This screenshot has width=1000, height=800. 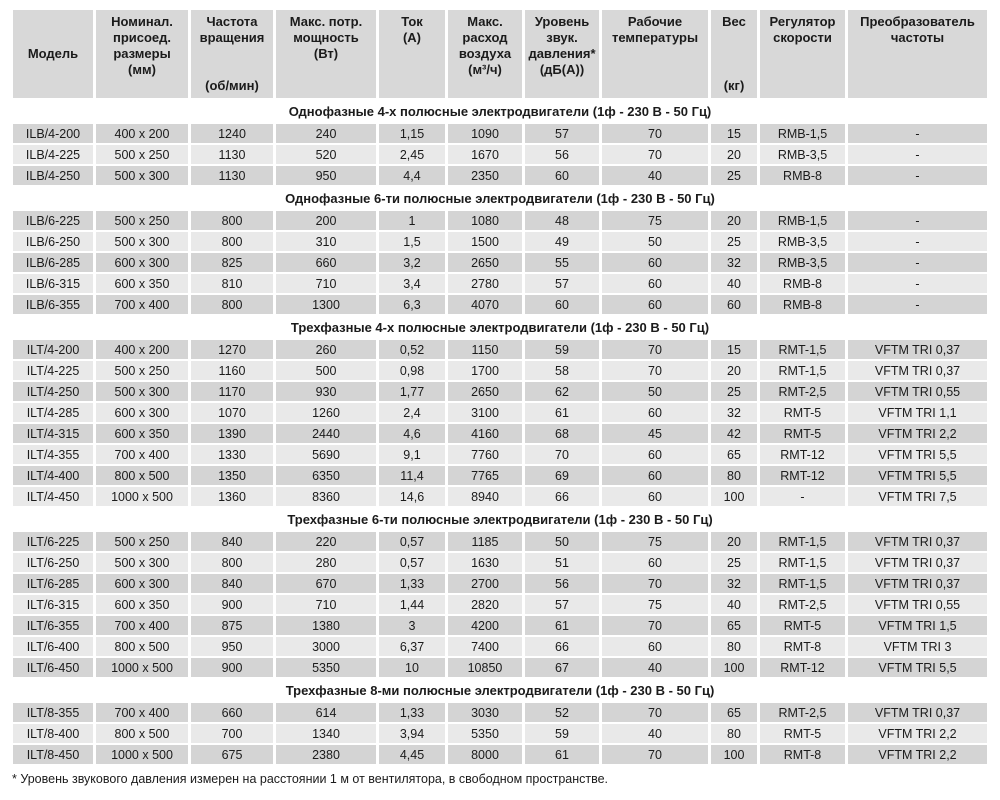 What do you see at coordinates (562, 646) in the screenshot?
I see `value-cell: 66` at bounding box center [562, 646].